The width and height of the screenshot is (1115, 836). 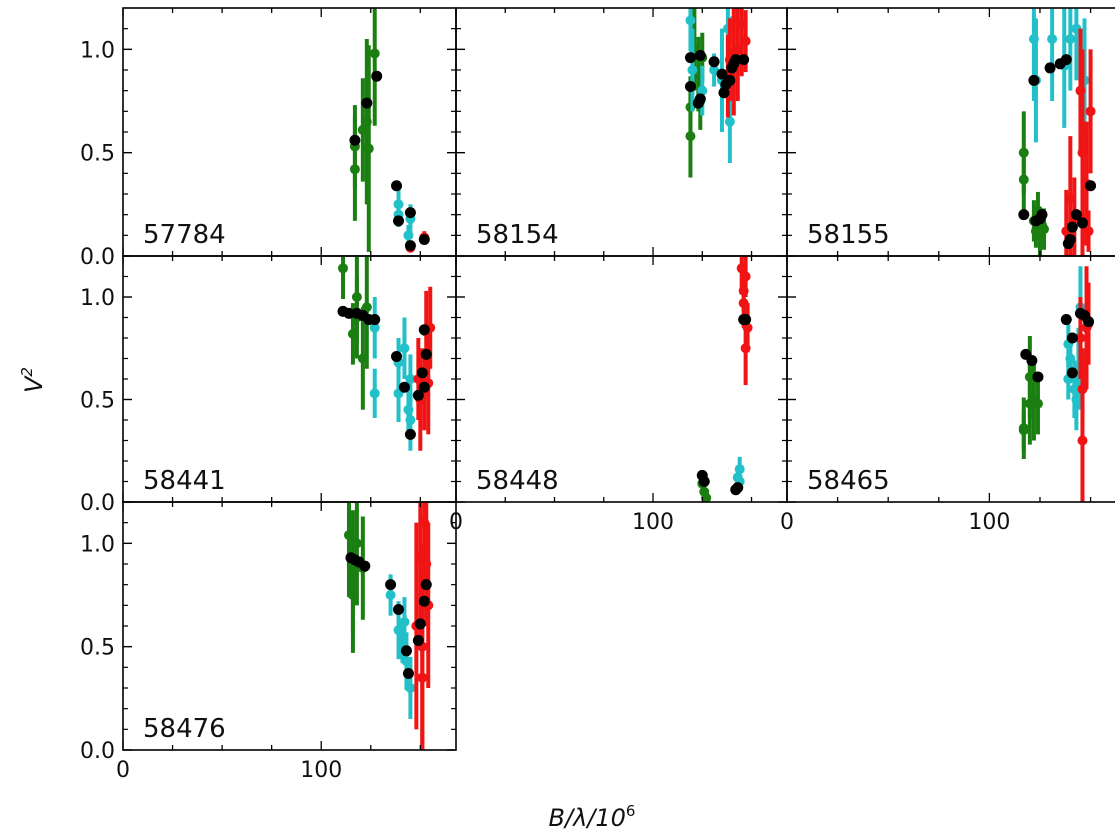 What do you see at coordinates (27, 372) in the screenshot?
I see `y-axis-title-superscript: 2` at bounding box center [27, 372].